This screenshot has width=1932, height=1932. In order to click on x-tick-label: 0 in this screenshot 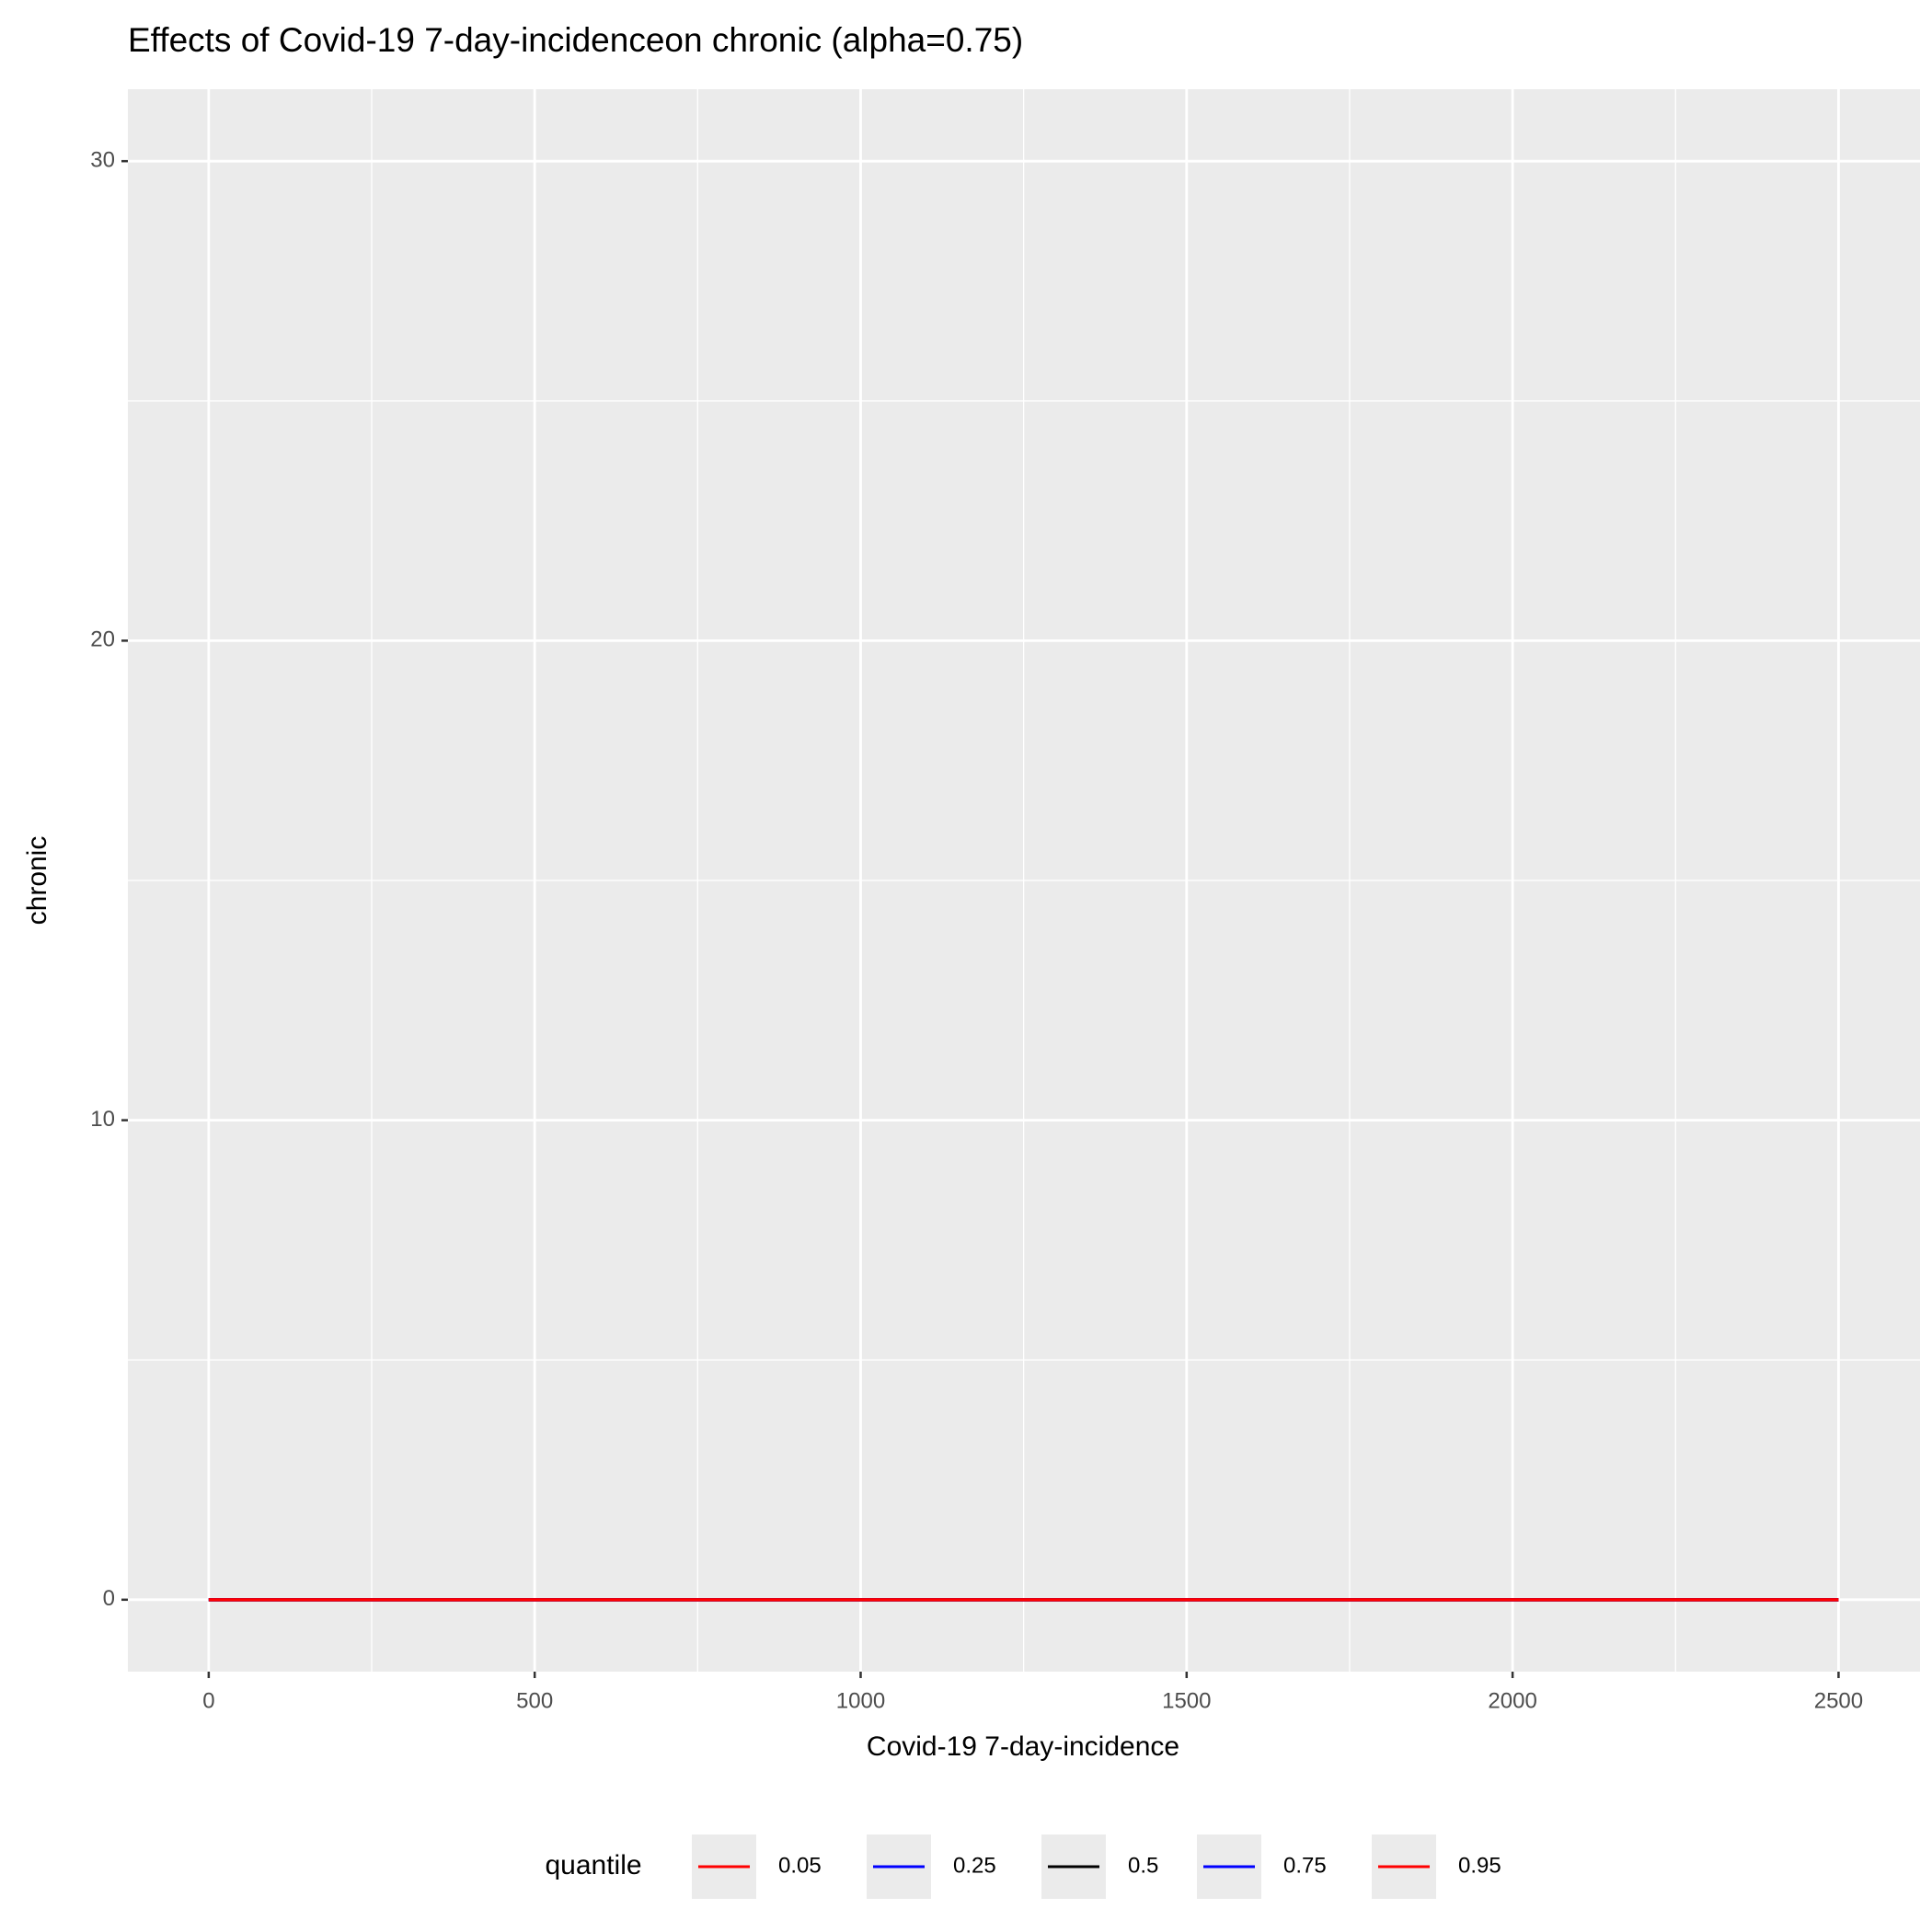, I will do `click(208, 1700)`.